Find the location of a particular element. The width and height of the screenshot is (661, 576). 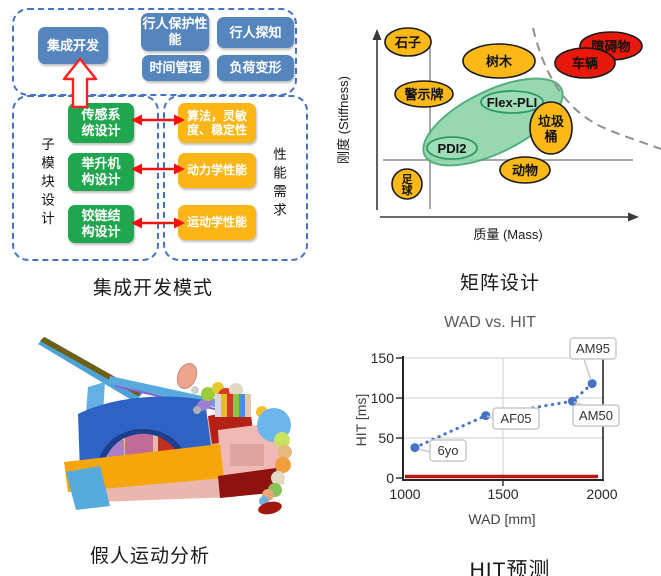

bubble-tree: 树木 is located at coordinates (499, 61).